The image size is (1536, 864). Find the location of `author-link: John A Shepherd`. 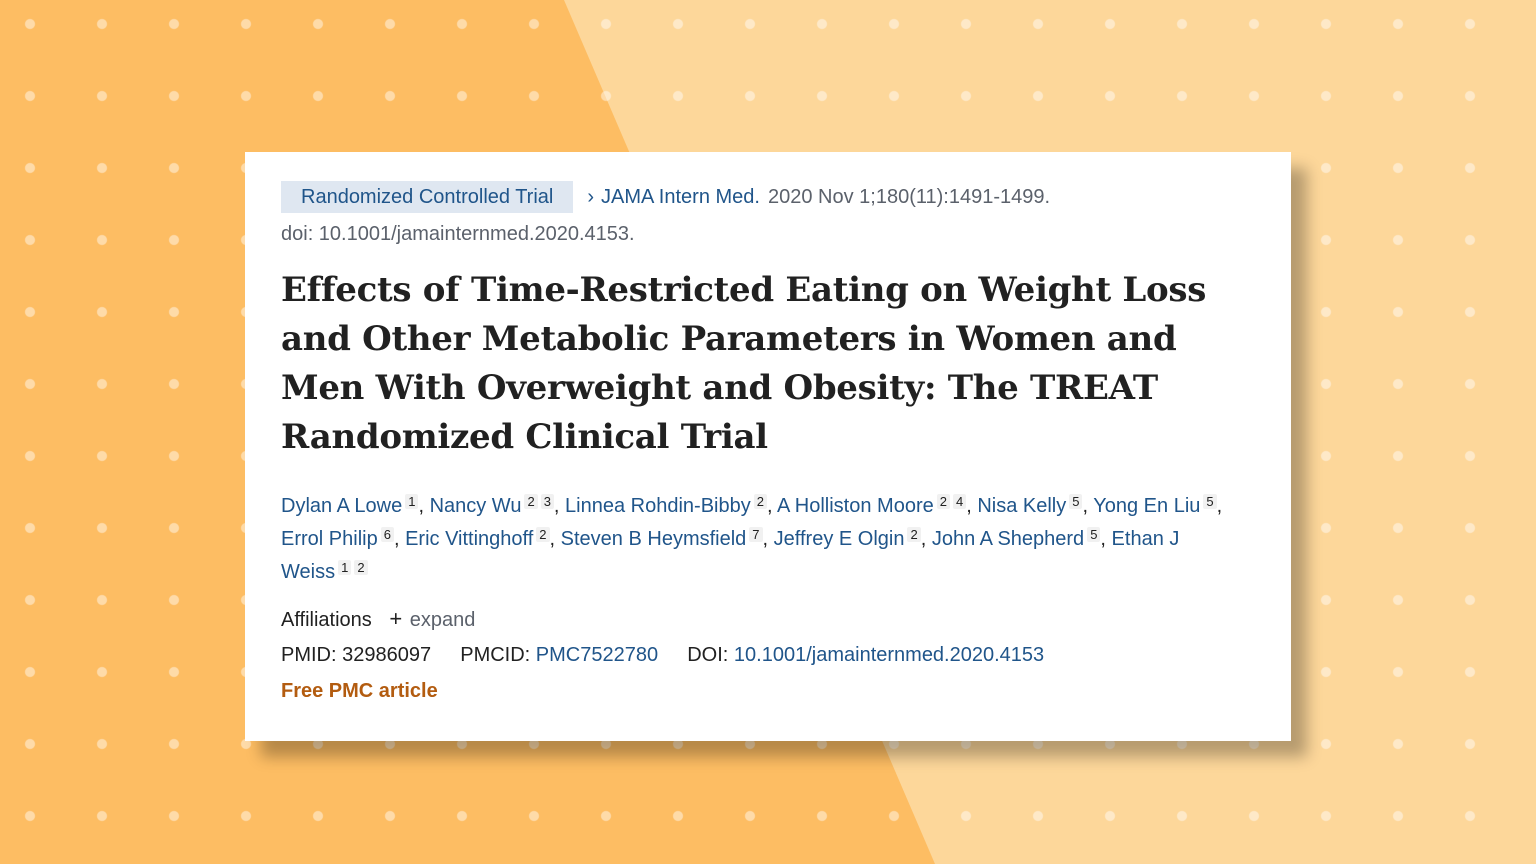

author-link: John A Shepherd is located at coordinates (1008, 539).